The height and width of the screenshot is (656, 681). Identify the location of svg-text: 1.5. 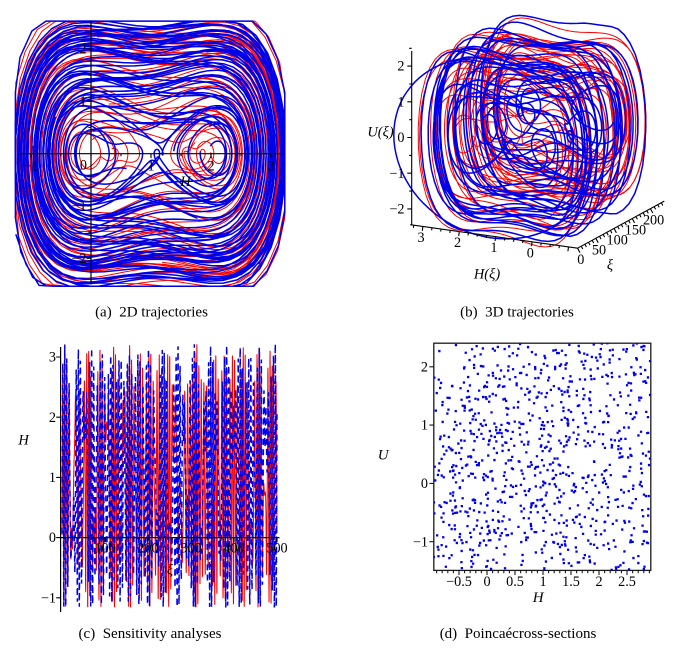
(571, 582).